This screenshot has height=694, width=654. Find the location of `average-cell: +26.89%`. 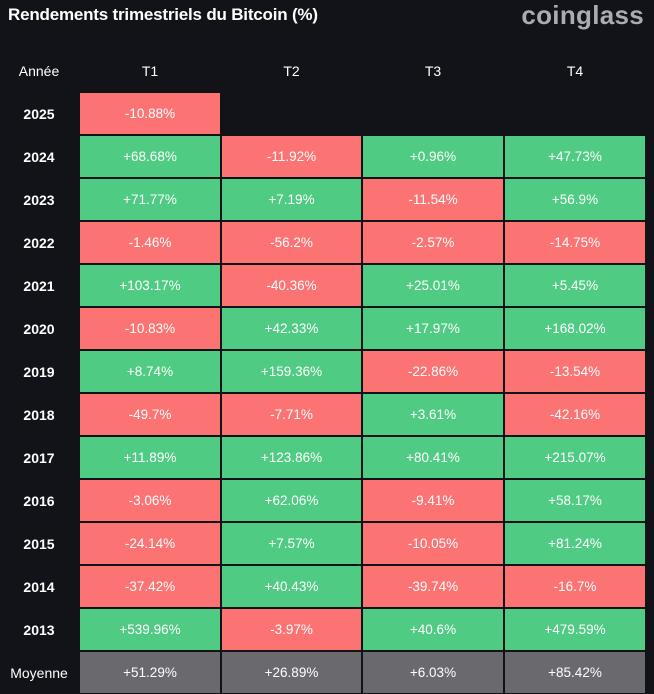

average-cell: +26.89% is located at coordinates (291, 672).